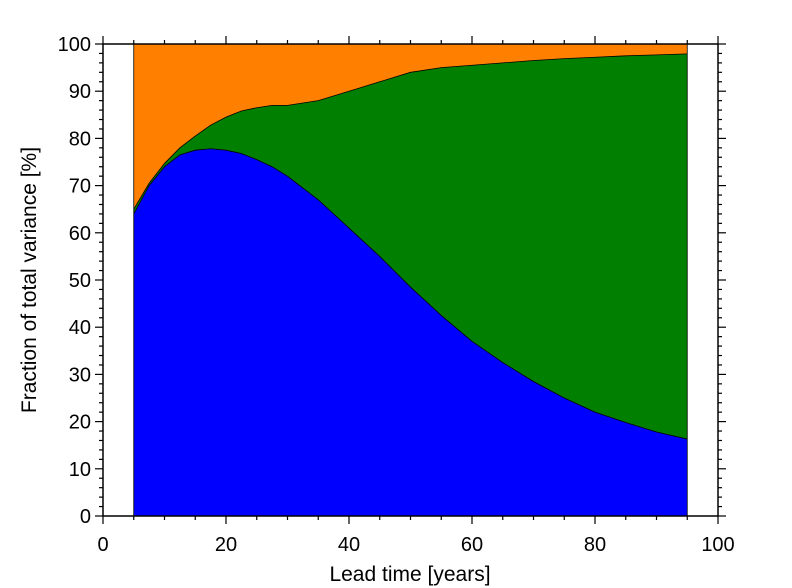 The image size is (792, 588). Describe the element at coordinates (80, 375) in the screenshot. I see `y-tick-label: 30` at that location.